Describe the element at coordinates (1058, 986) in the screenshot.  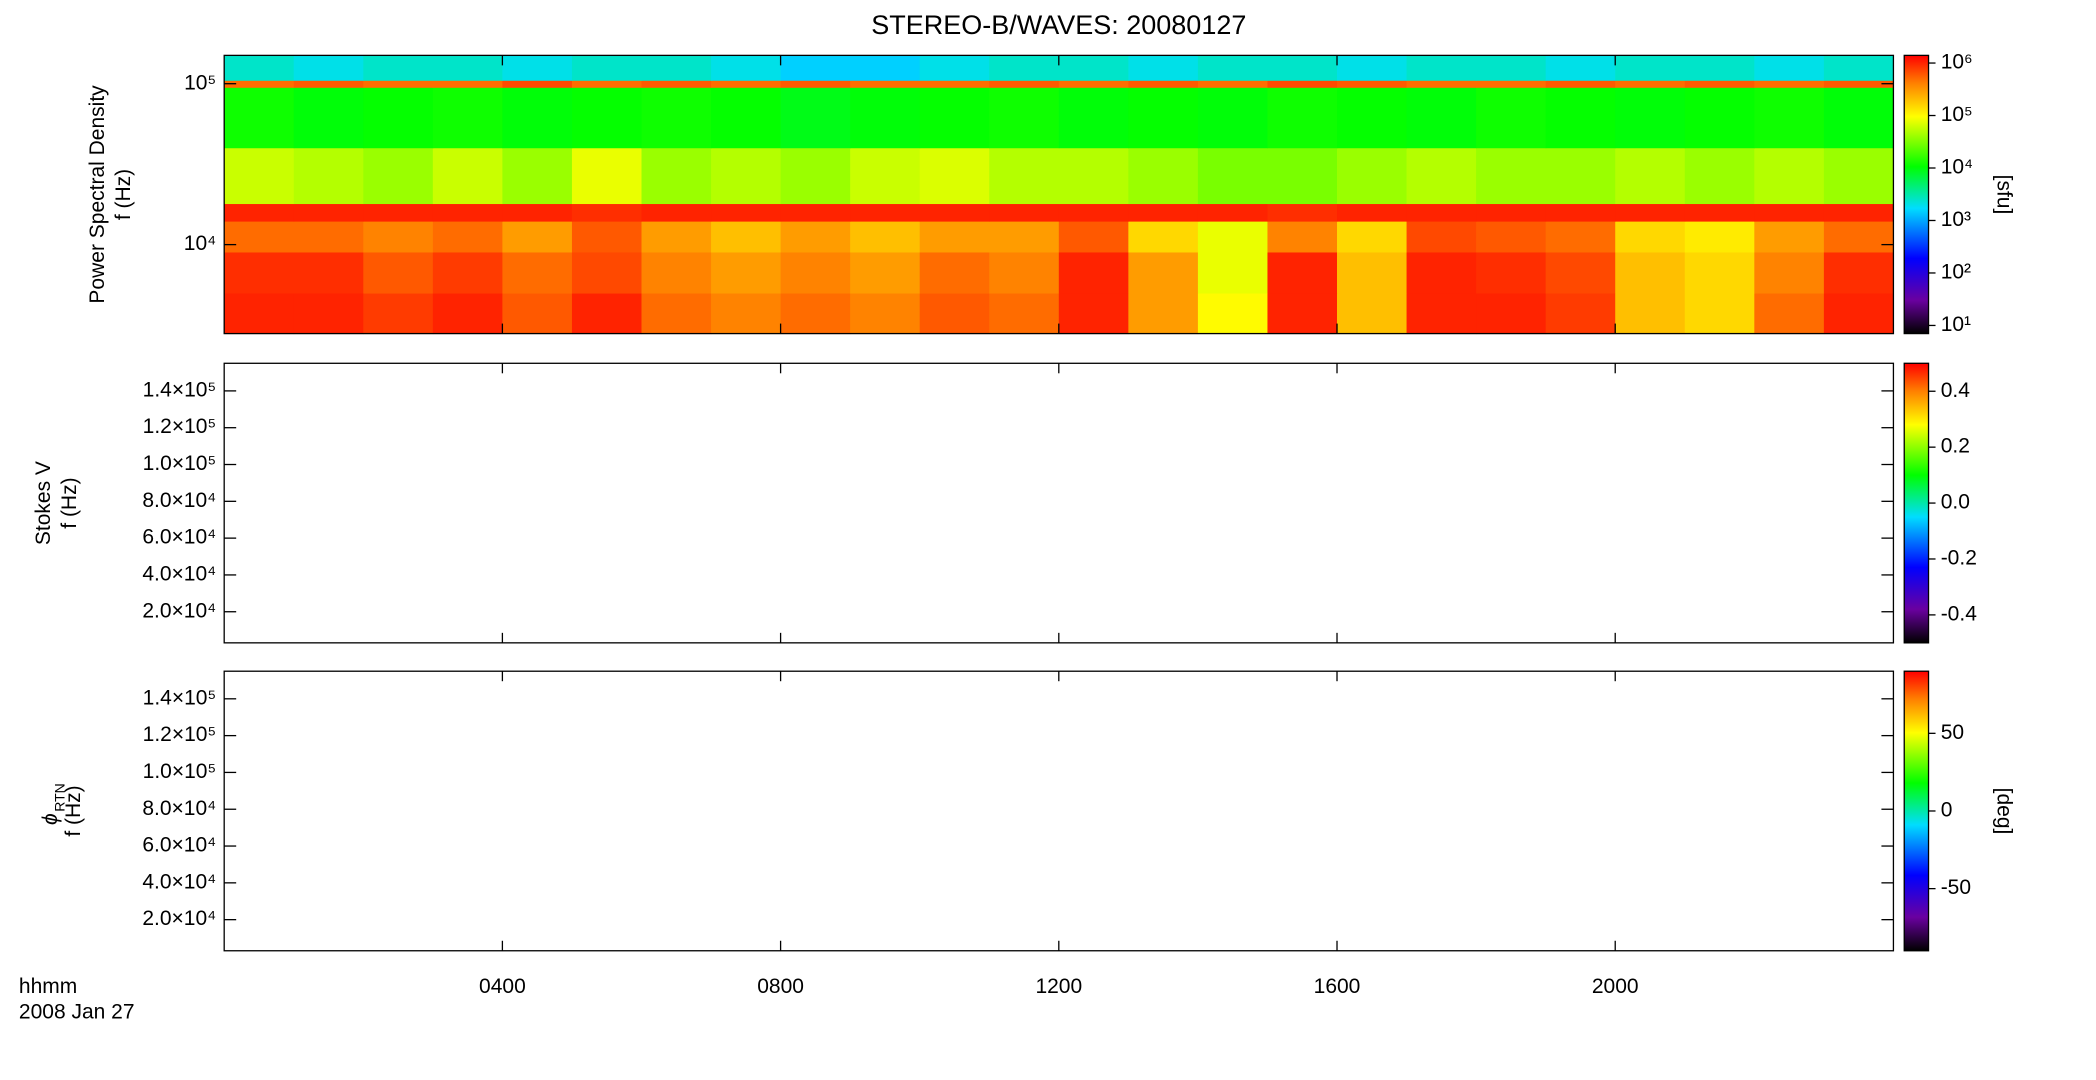
I see `x-tick-label: 1200` at that location.